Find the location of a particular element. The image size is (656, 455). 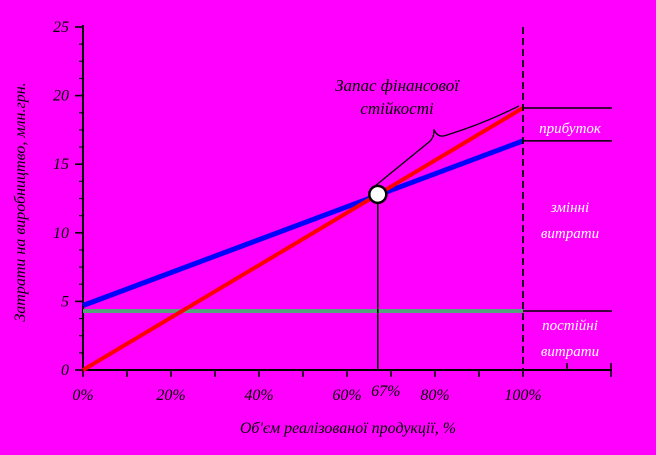

y-tick-label: 10 is located at coordinates (61, 233).